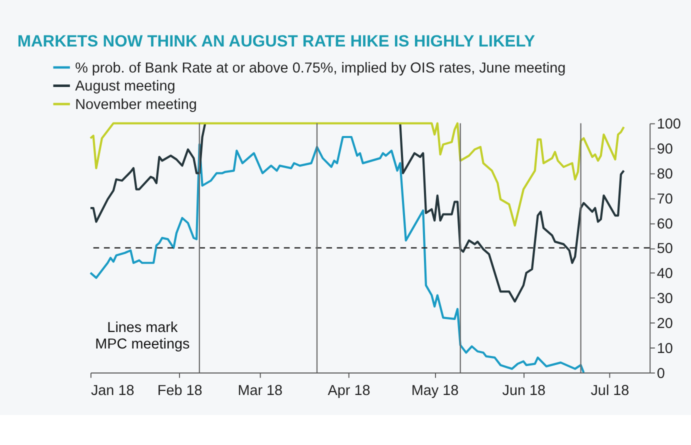 The image size is (691, 445). Describe the element at coordinates (668, 124) in the screenshot. I see `y-tick-label: 100` at that location.